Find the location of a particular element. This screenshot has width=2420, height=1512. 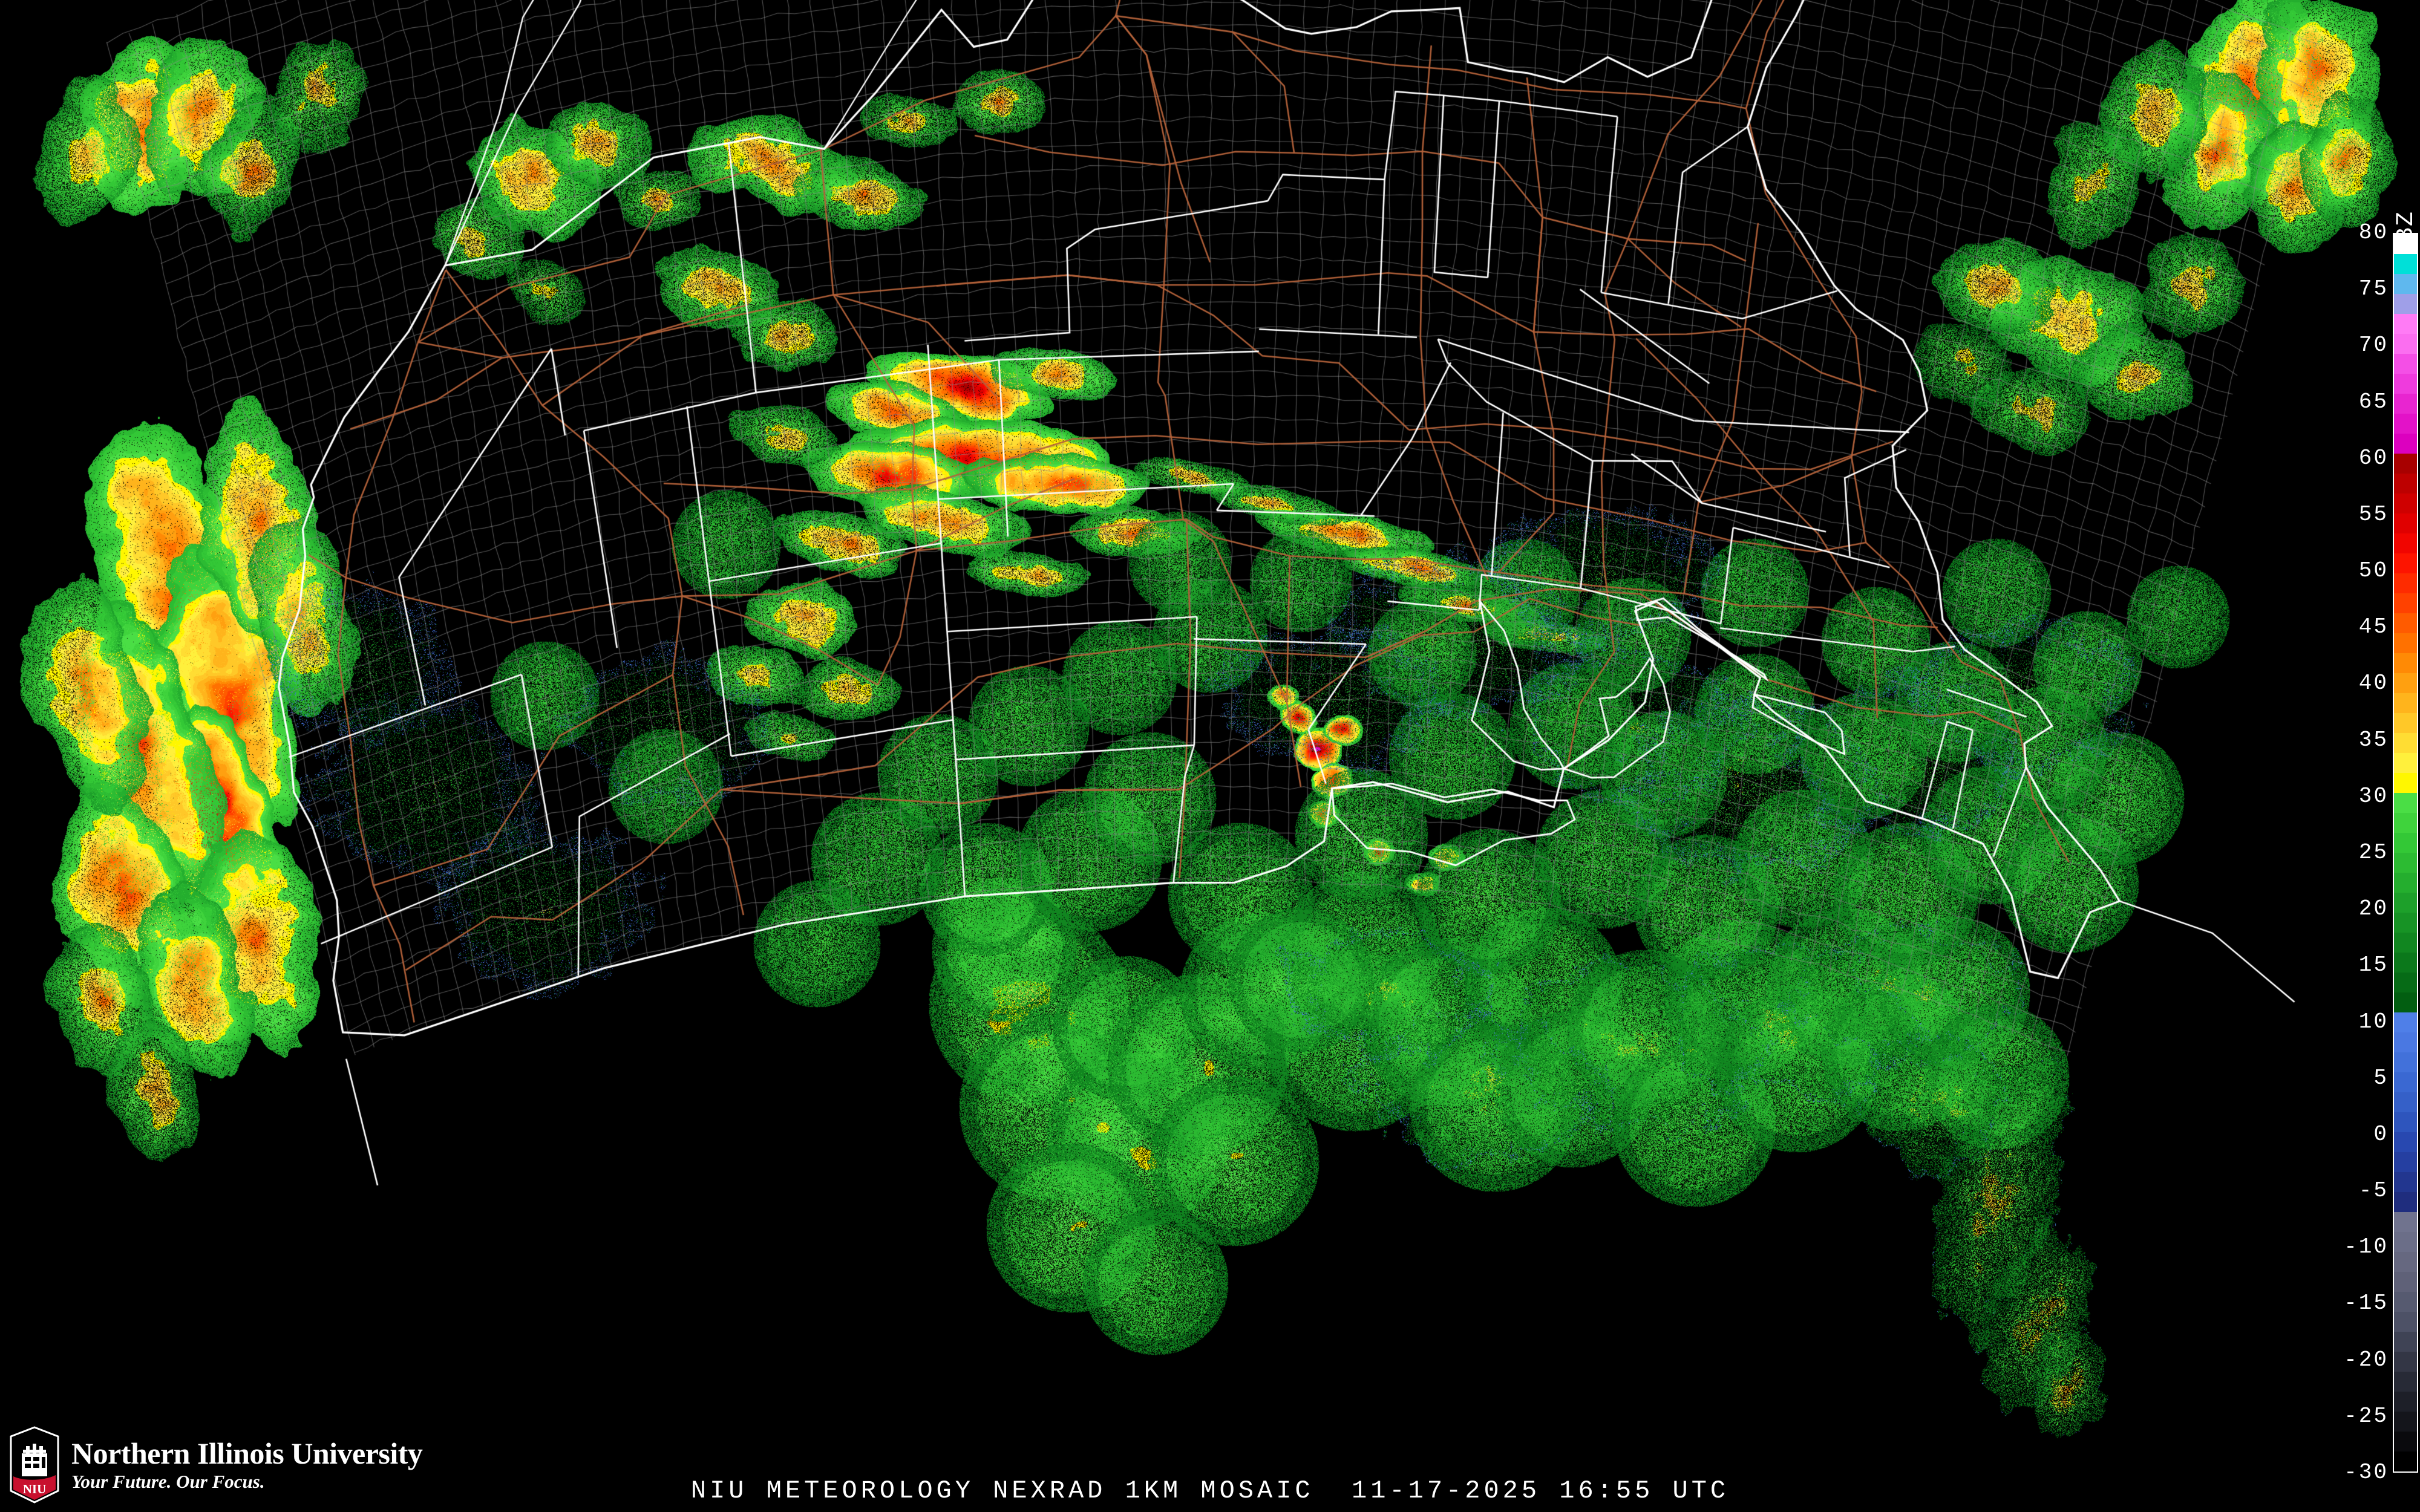

colorbar-tick-label: 30 is located at coordinates (2373, 796).